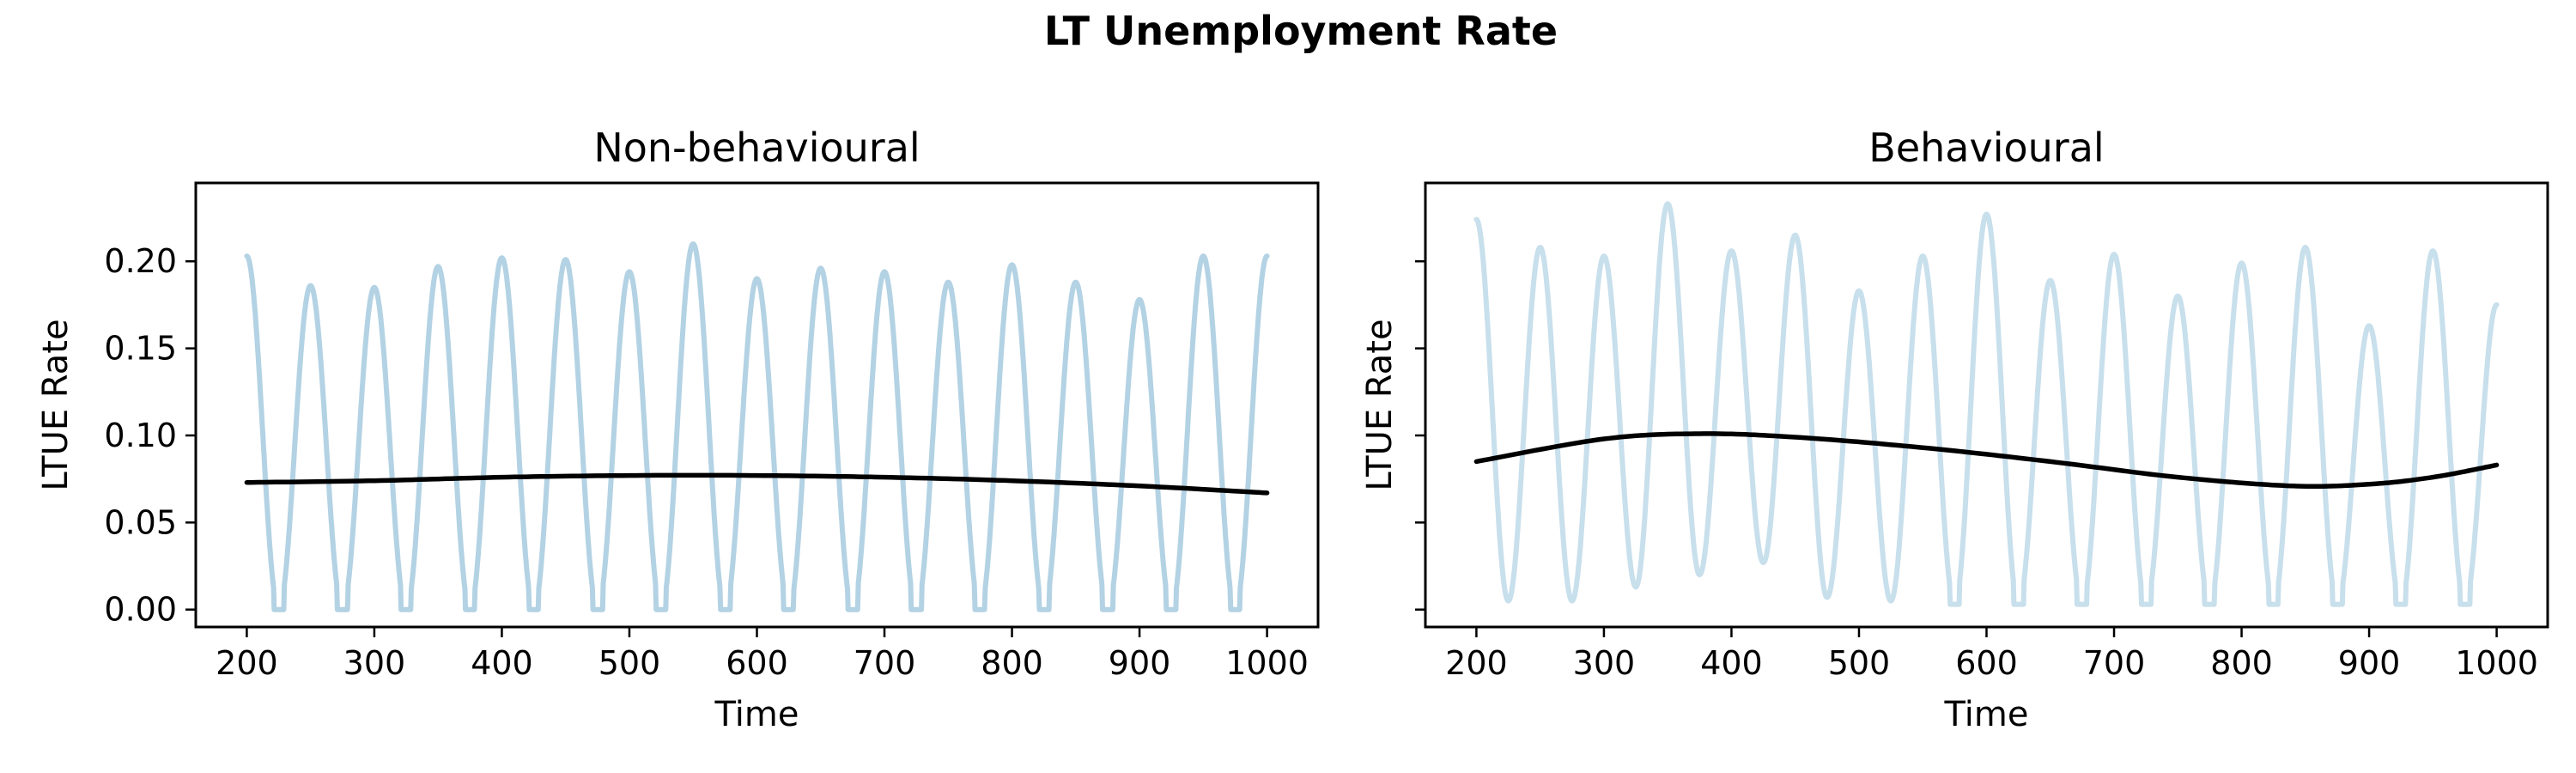 The image size is (2576, 773). What do you see at coordinates (140, 435) in the screenshot?
I see `y-tick-label: 0.10` at bounding box center [140, 435].